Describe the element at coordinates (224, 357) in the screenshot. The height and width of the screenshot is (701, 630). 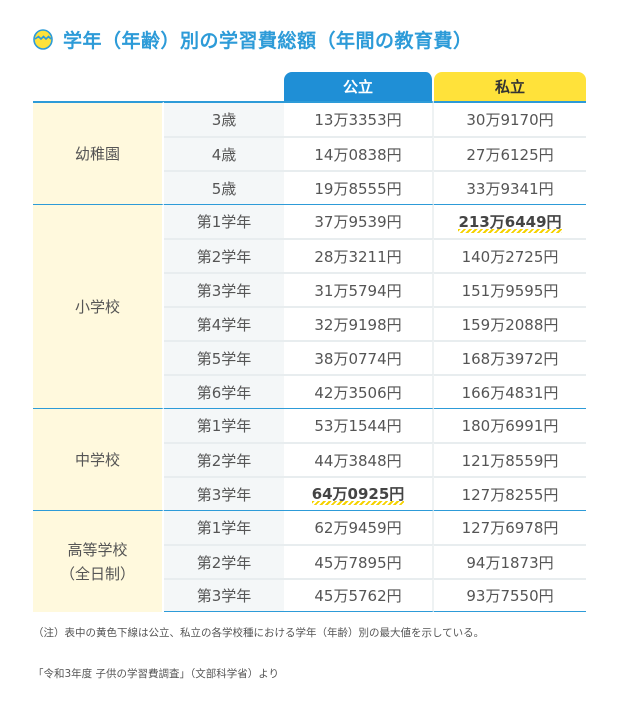
I see `grade-cell: 第5学年` at that location.